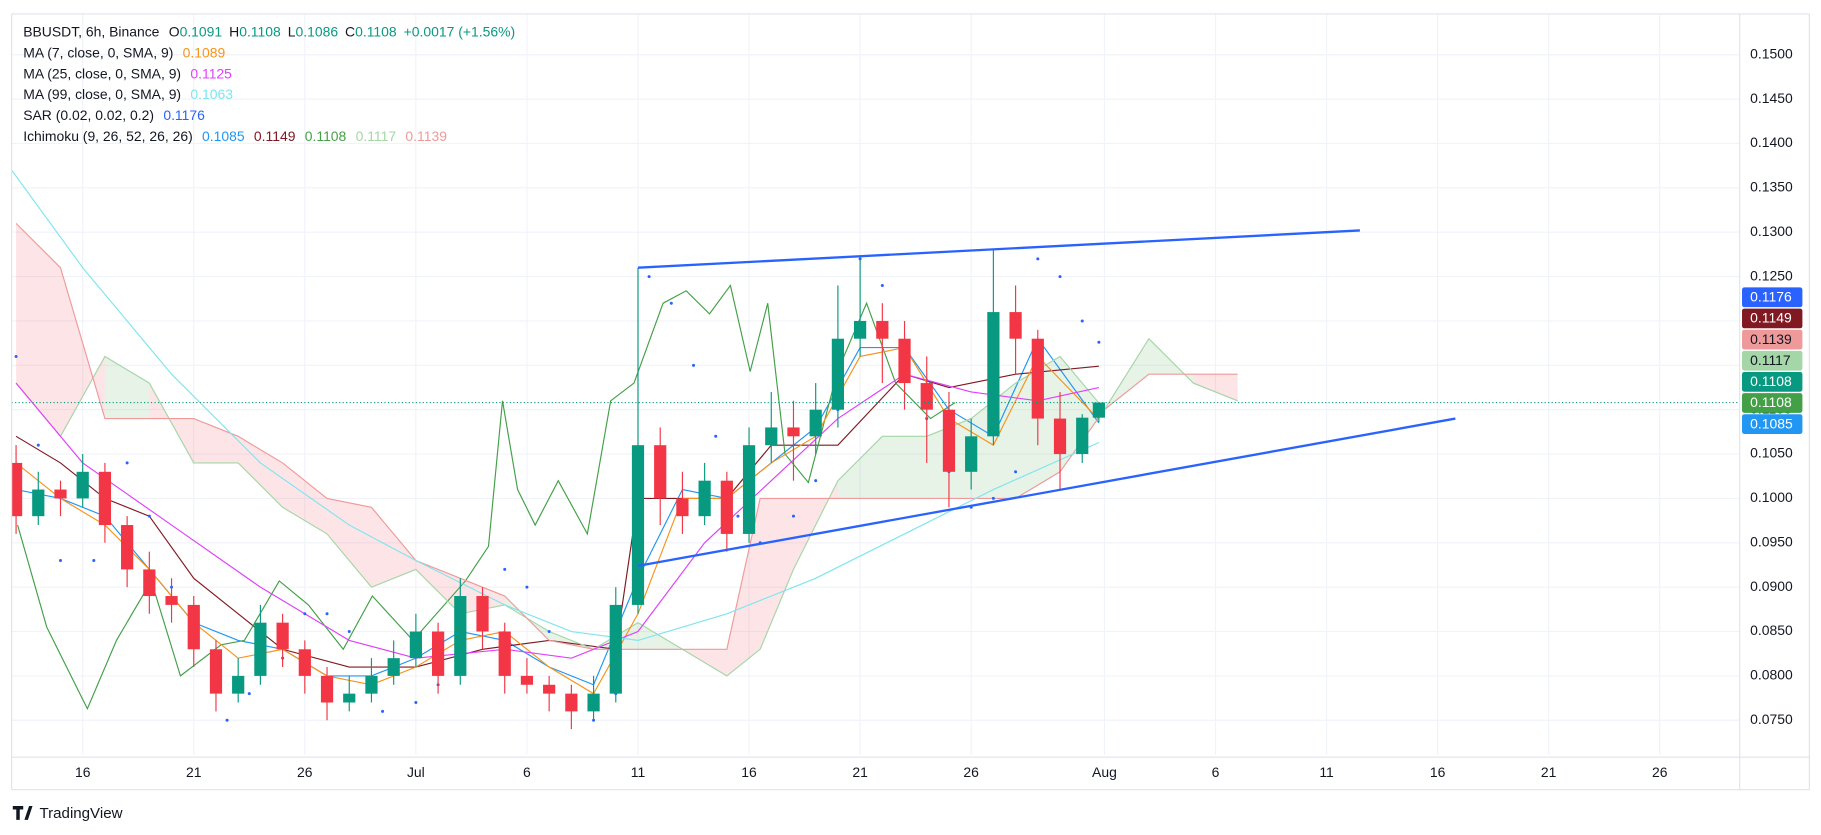 The width and height of the screenshot is (1821, 835). Describe the element at coordinates (234, 31) in the screenshot. I see `ohlc-label: H` at that location.